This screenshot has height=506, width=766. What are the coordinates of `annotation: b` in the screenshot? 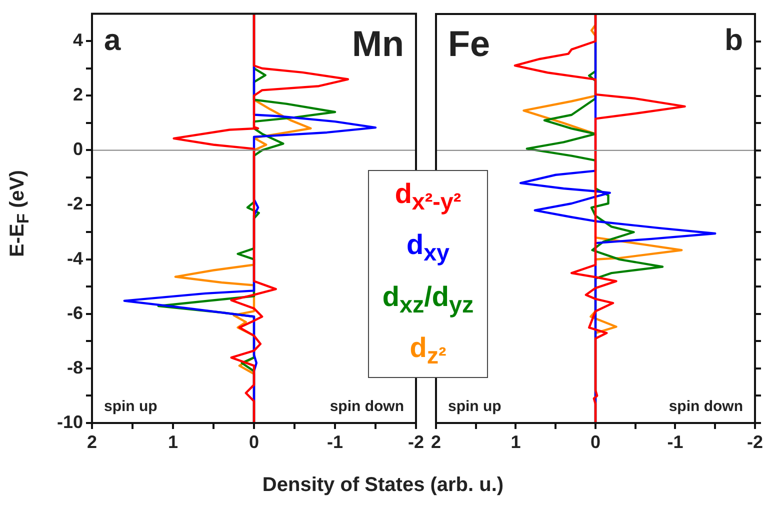 It's located at (733, 40).